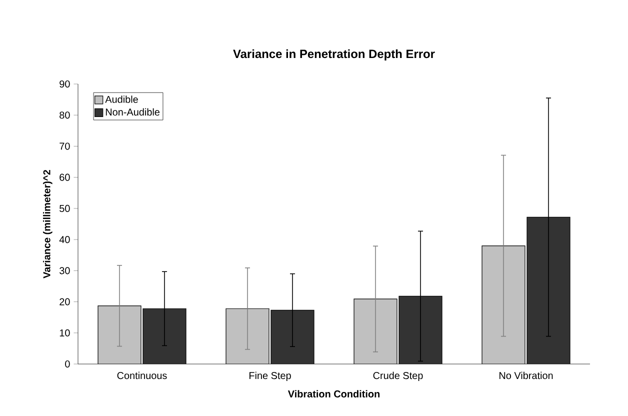 Image resolution: width=628 pixels, height=416 pixels. Describe the element at coordinates (65, 115) in the screenshot. I see `y-tick-label: 80` at that location.